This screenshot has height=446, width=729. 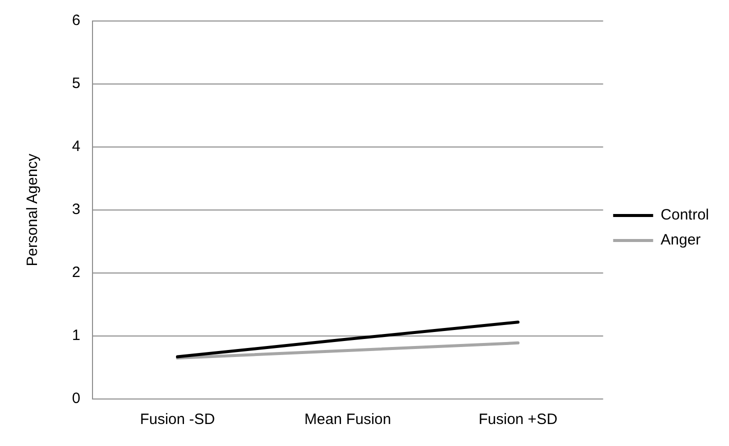 I want to click on x-tick-label: Fusion -SD, so click(x=178, y=419).